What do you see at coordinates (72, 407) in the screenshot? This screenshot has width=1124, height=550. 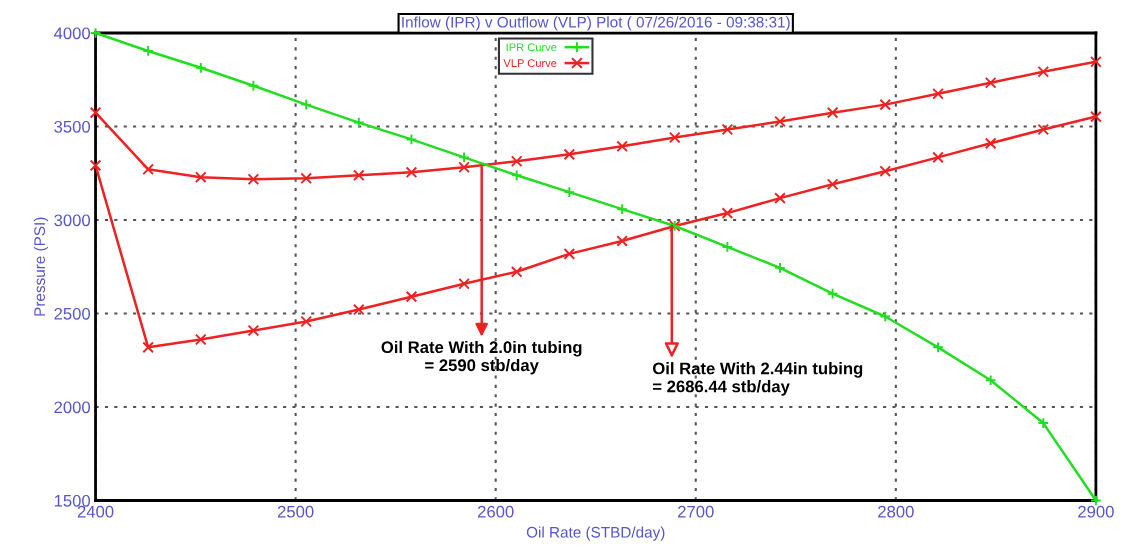 I see `y-tick-label: 2000` at bounding box center [72, 407].